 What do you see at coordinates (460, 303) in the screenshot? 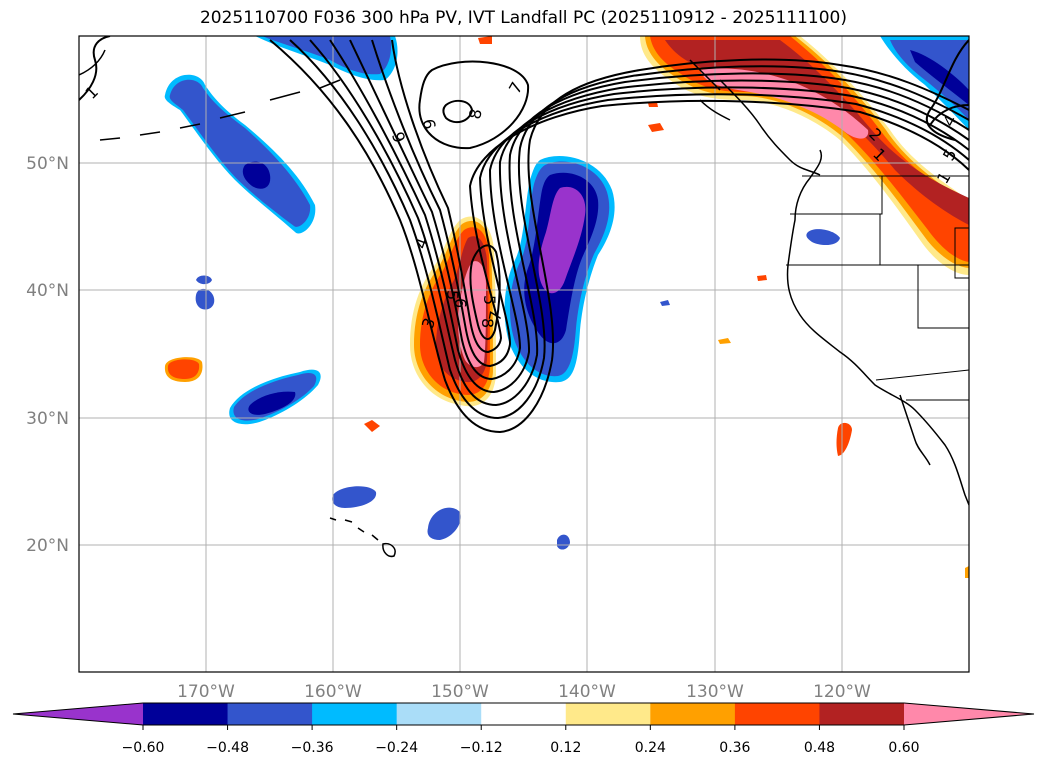
I see `contour-label: 6` at bounding box center [460, 303].